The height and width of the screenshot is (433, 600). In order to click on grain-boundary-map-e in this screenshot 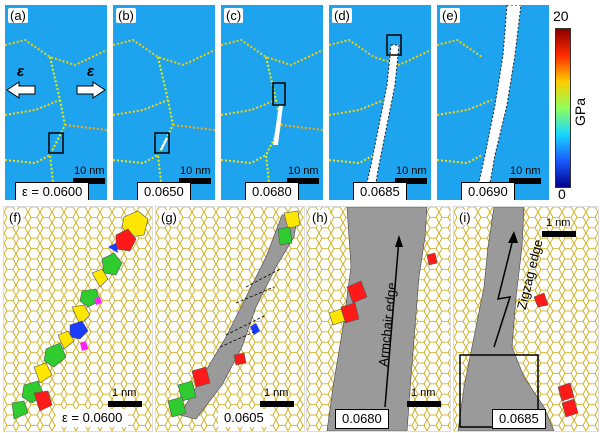, I will do `click(479, 102)`.